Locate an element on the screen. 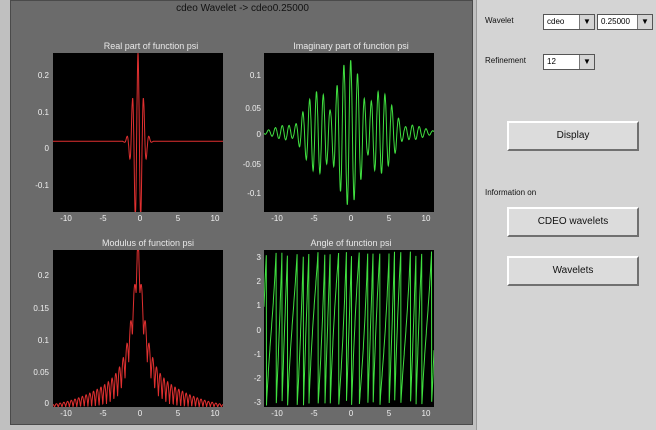 This screenshot has height=430, width=656. wavelet-family-value: cdeo is located at coordinates (556, 21).